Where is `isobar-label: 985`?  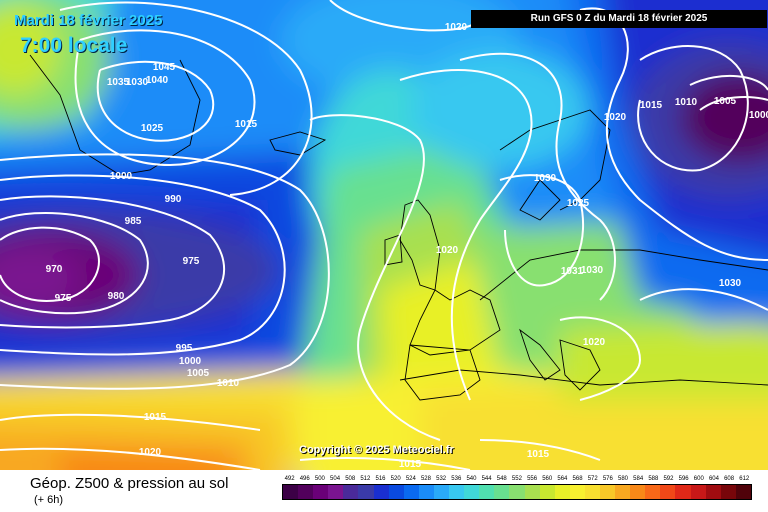 isobar-label: 985 is located at coordinates (133, 221).